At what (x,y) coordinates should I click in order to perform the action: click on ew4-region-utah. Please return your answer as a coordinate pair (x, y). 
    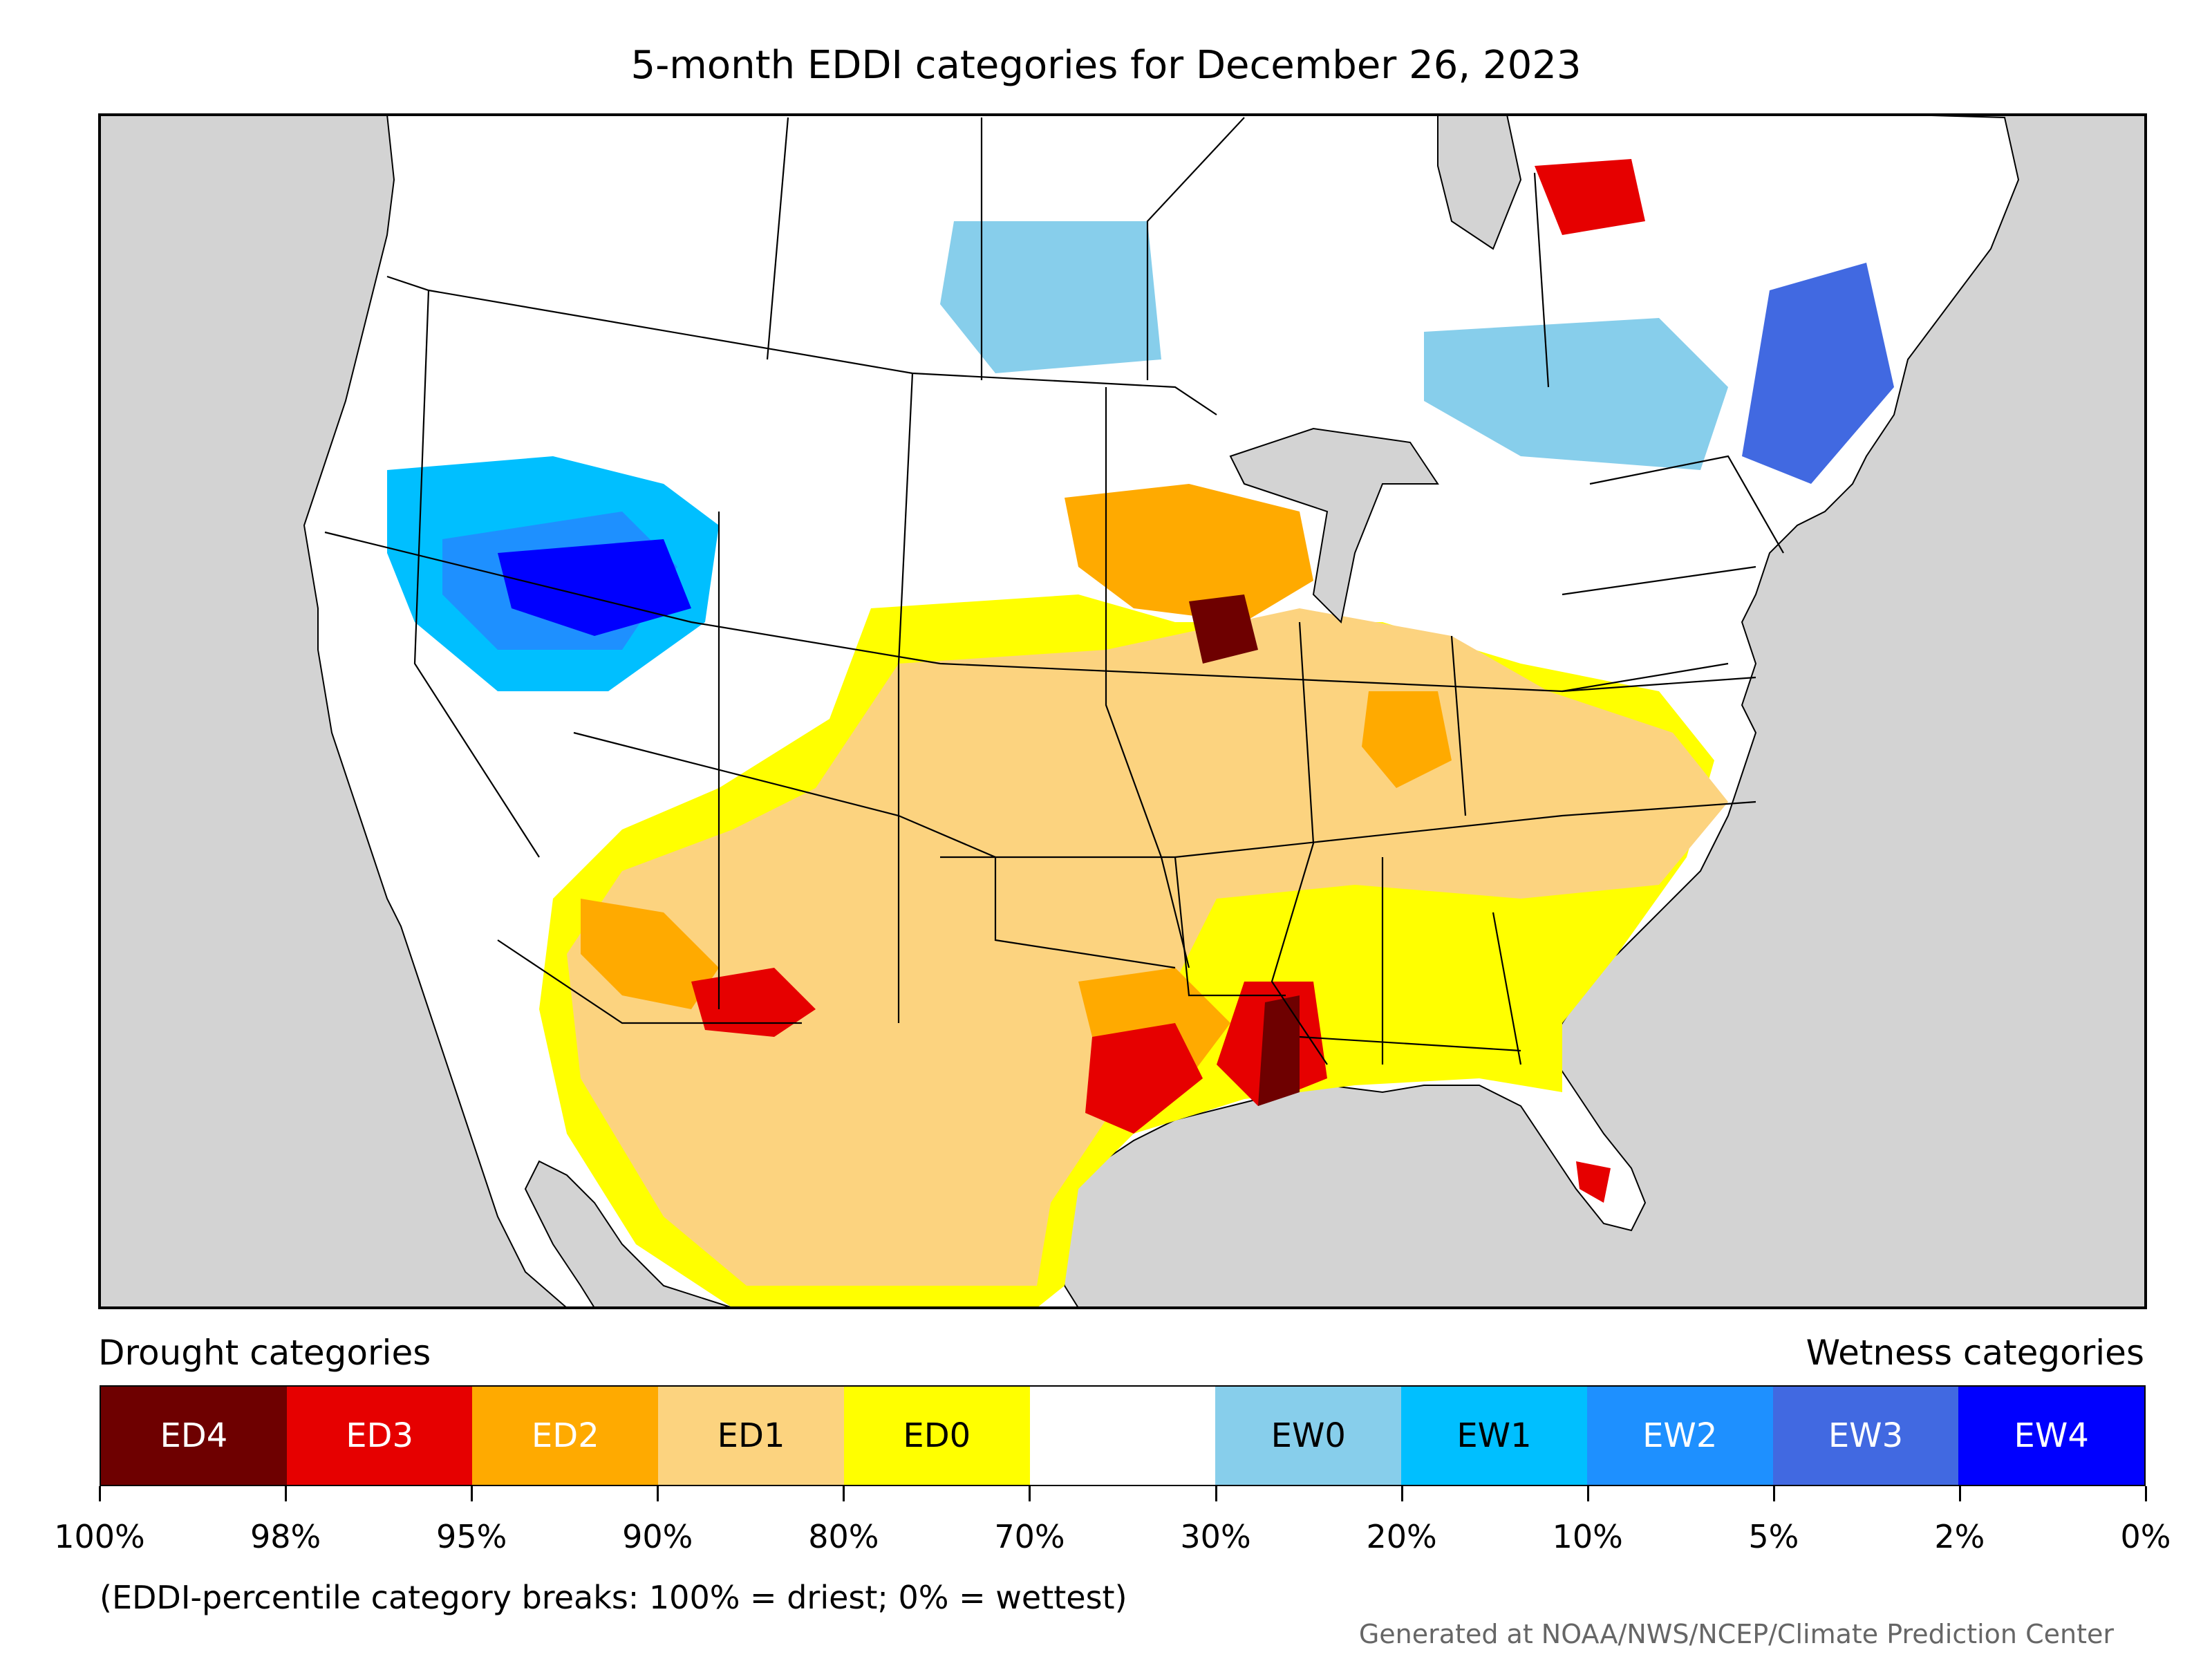
    Looking at the image, I should click on (595, 588).